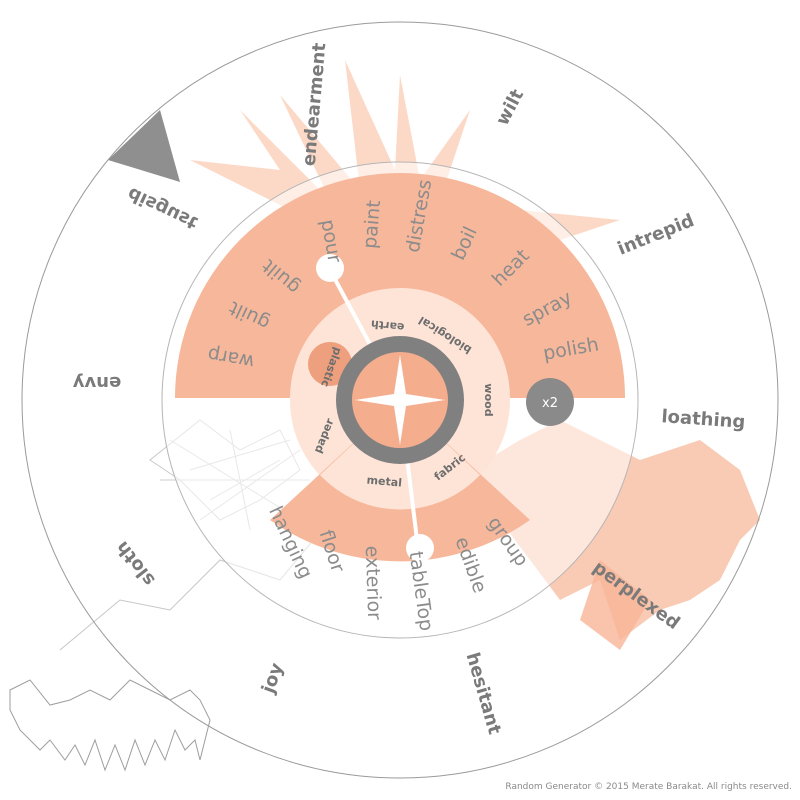  Describe the element at coordinates (384, 481) in the screenshot. I see `inner-word: metal` at that location.